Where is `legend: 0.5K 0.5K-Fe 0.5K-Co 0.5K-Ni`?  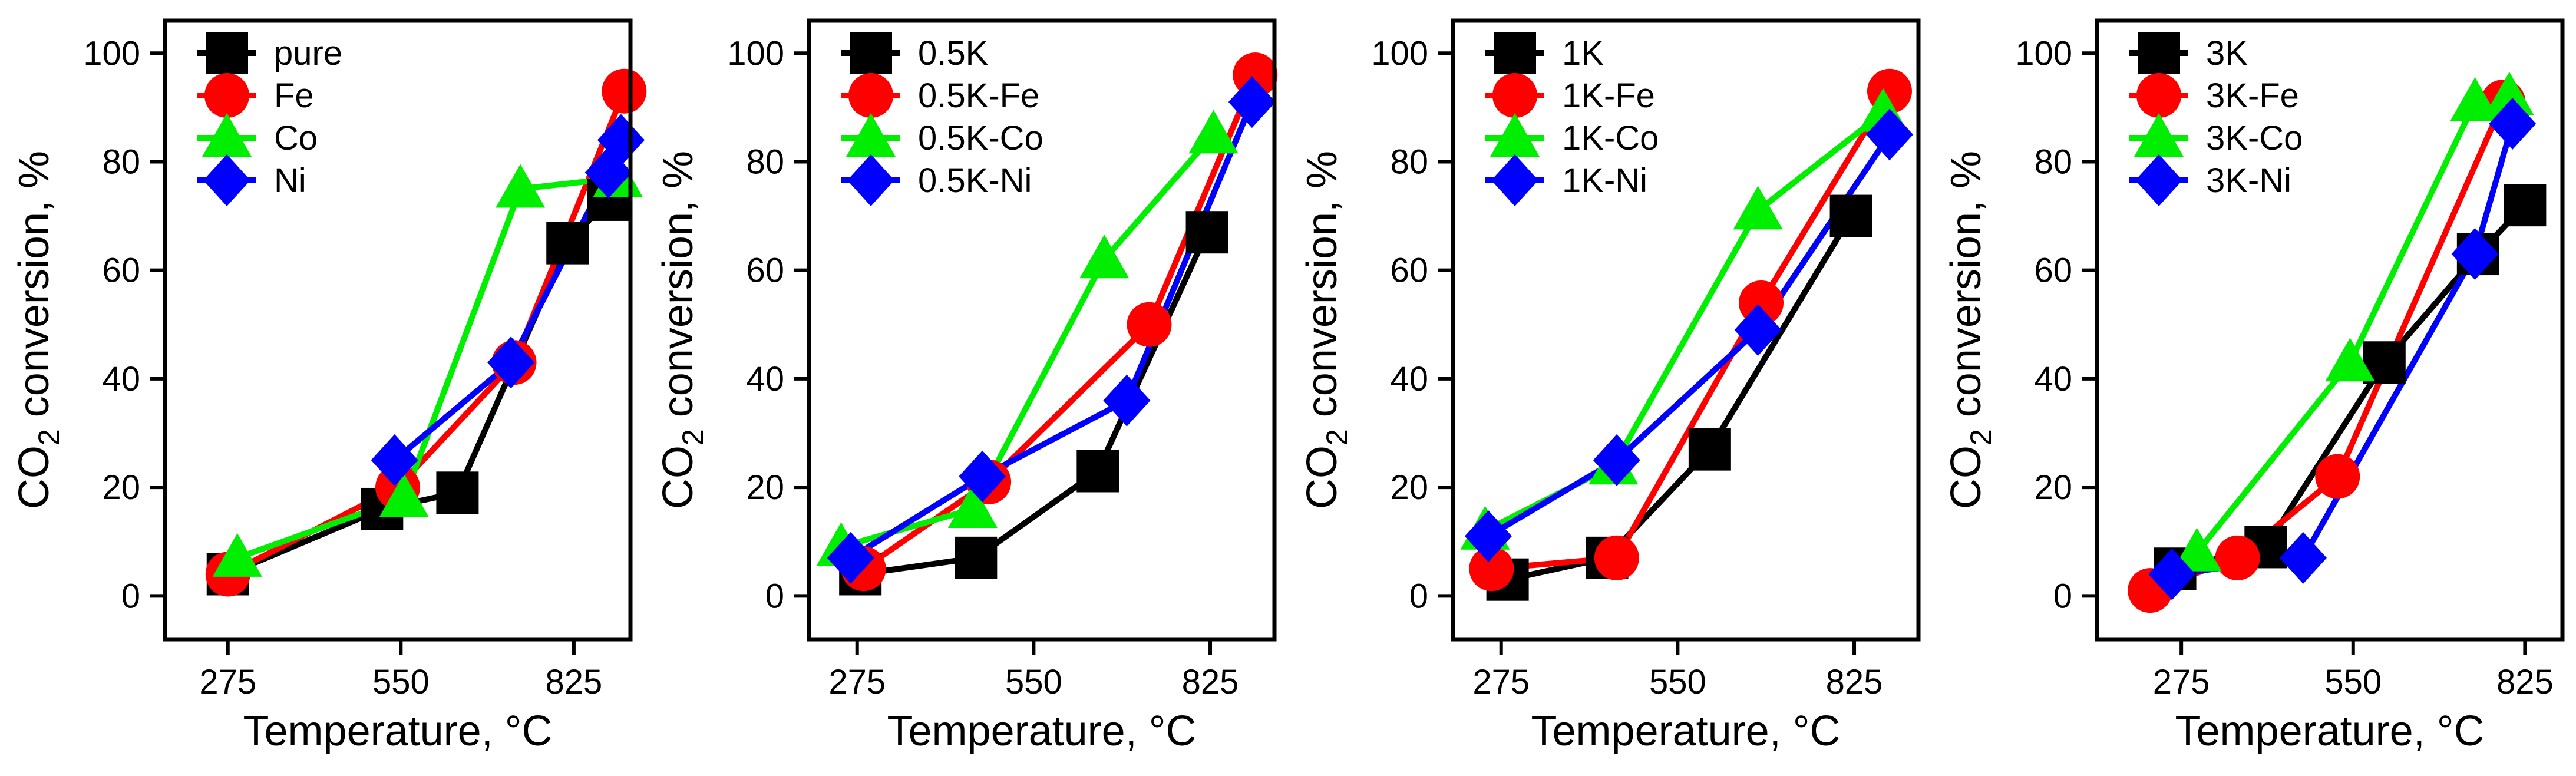 legend: 0.5K 0.5K-Fe 0.5K-Co 0.5K-Ni is located at coordinates (942, 119).